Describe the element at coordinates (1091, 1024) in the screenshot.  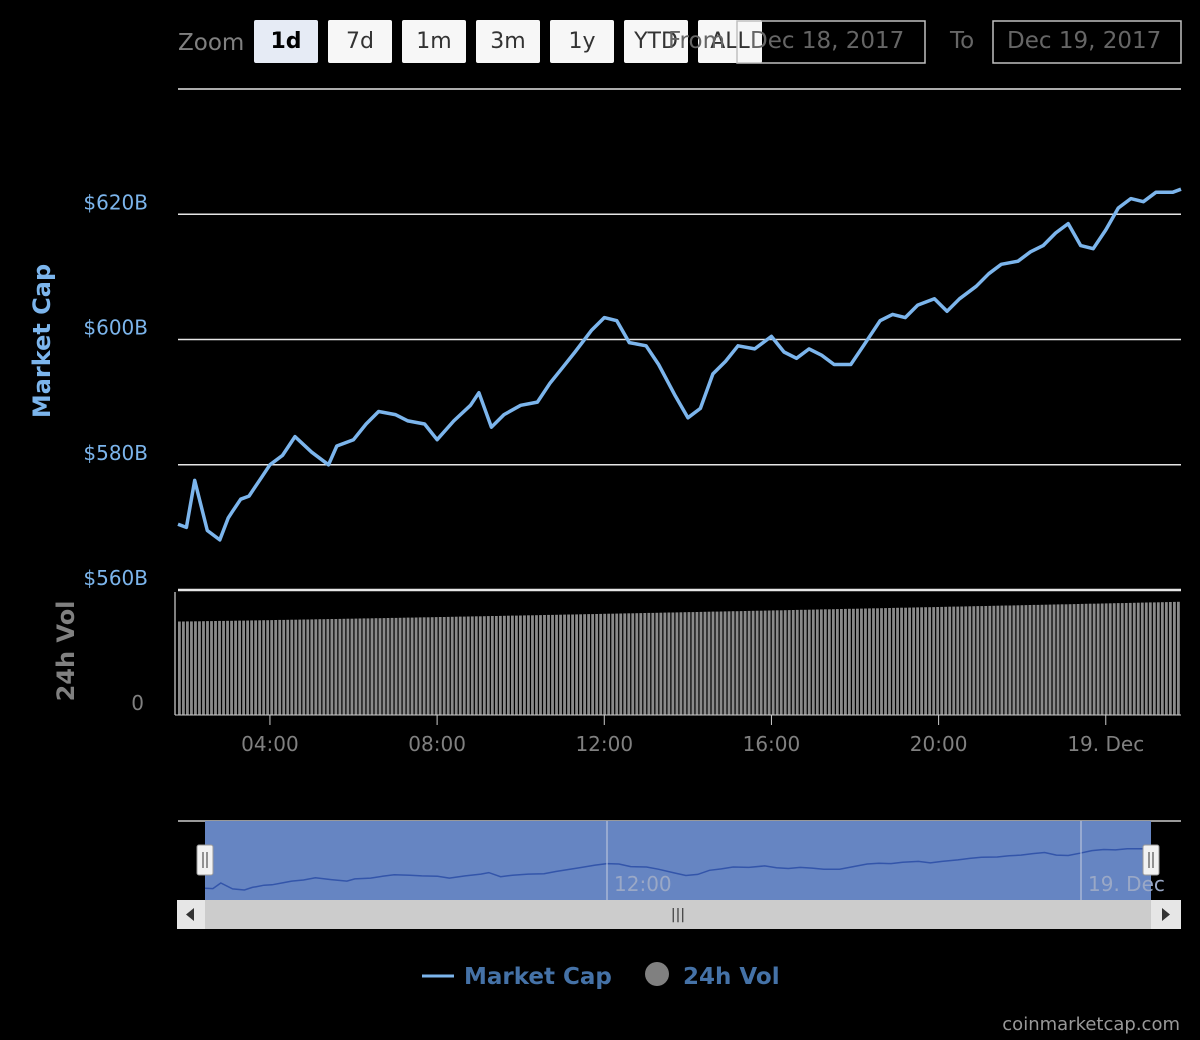
I see `credit-link: coinmarketcap.com` at that location.